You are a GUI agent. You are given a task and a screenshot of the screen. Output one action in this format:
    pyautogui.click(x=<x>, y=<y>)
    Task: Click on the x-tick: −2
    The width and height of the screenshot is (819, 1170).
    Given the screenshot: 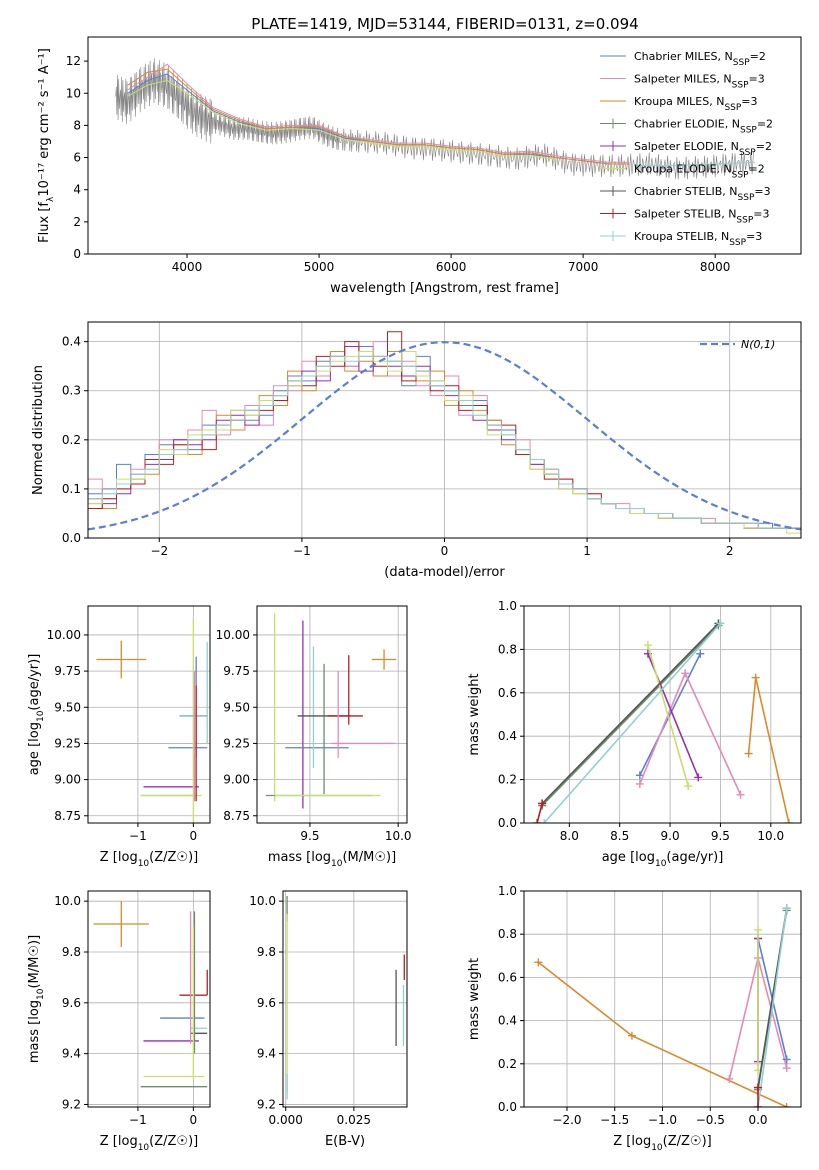 What is the action you would take?
    pyautogui.click(x=159, y=548)
    